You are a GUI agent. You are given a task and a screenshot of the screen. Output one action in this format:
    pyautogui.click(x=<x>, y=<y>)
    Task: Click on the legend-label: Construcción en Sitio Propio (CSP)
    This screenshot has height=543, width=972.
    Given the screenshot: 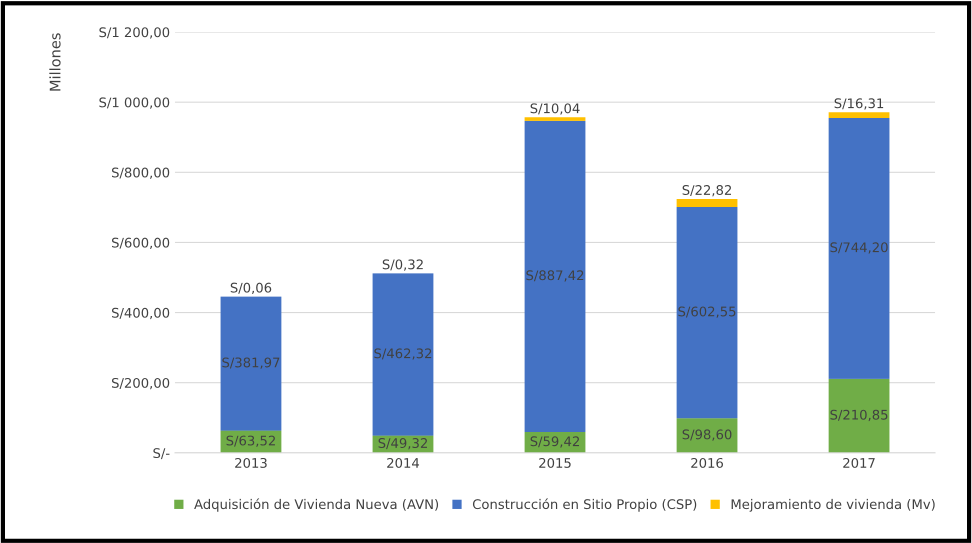 What is the action you would take?
    pyautogui.click(x=584, y=505)
    